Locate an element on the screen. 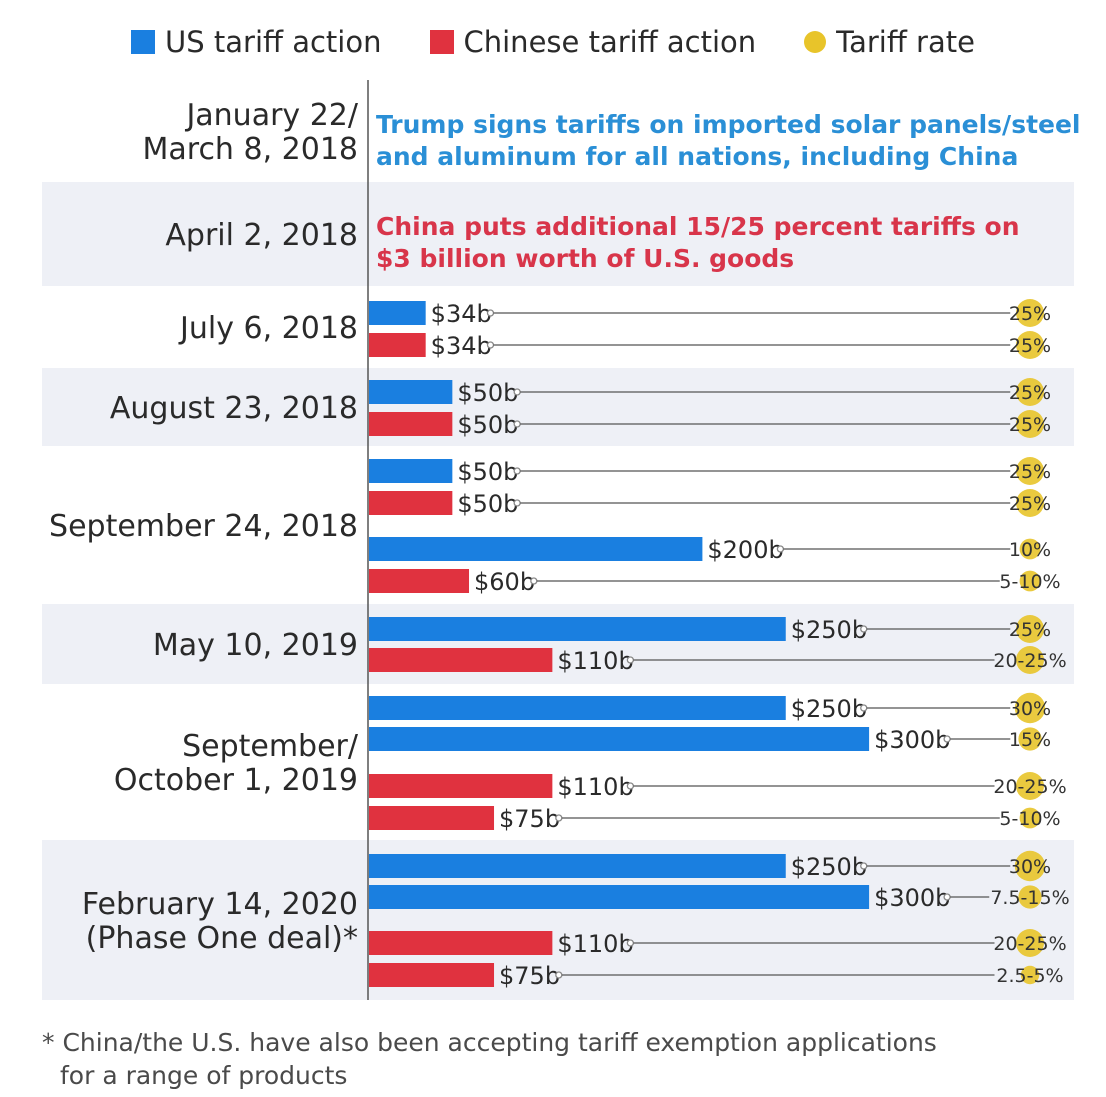 This screenshot has height=1097, width=1106. date-label: October 1, 2019 is located at coordinates (236, 780).